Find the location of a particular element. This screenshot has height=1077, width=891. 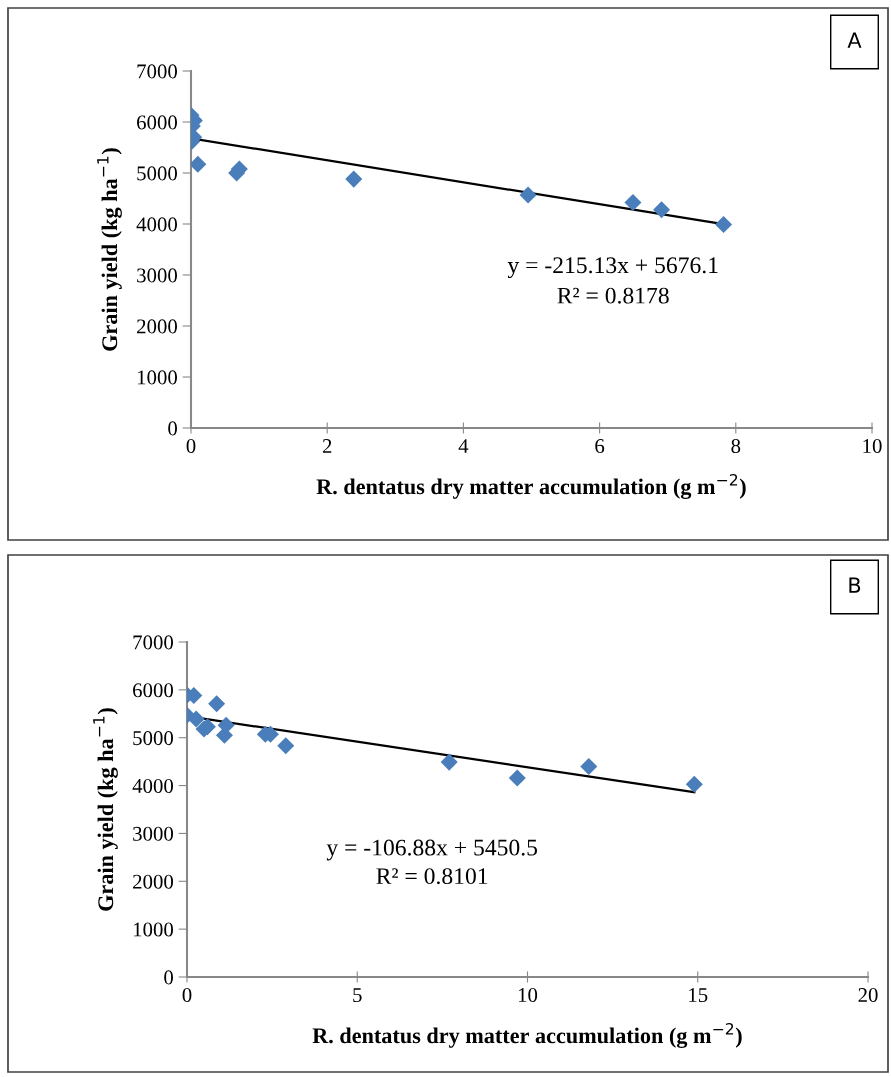

text: B is located at coordinates (855, 585).